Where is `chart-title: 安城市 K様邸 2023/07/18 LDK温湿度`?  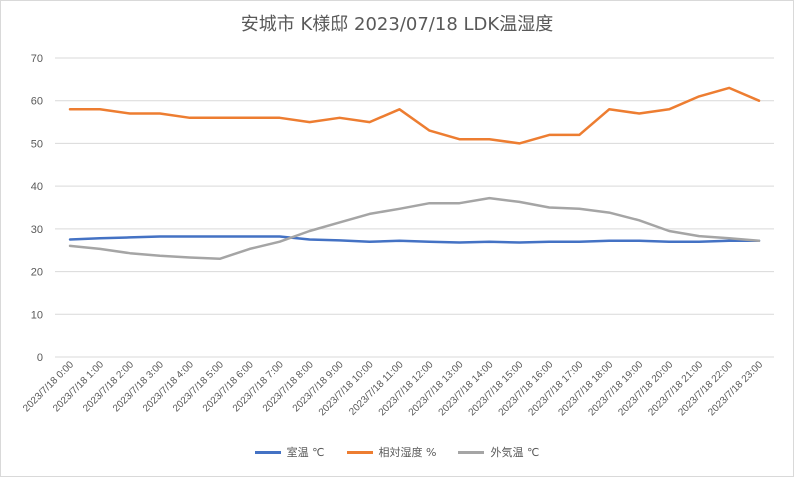 chart-title: 安城市 K様邸 2023/07/18 LDK温湿度 is located at coordinates (397, 24).